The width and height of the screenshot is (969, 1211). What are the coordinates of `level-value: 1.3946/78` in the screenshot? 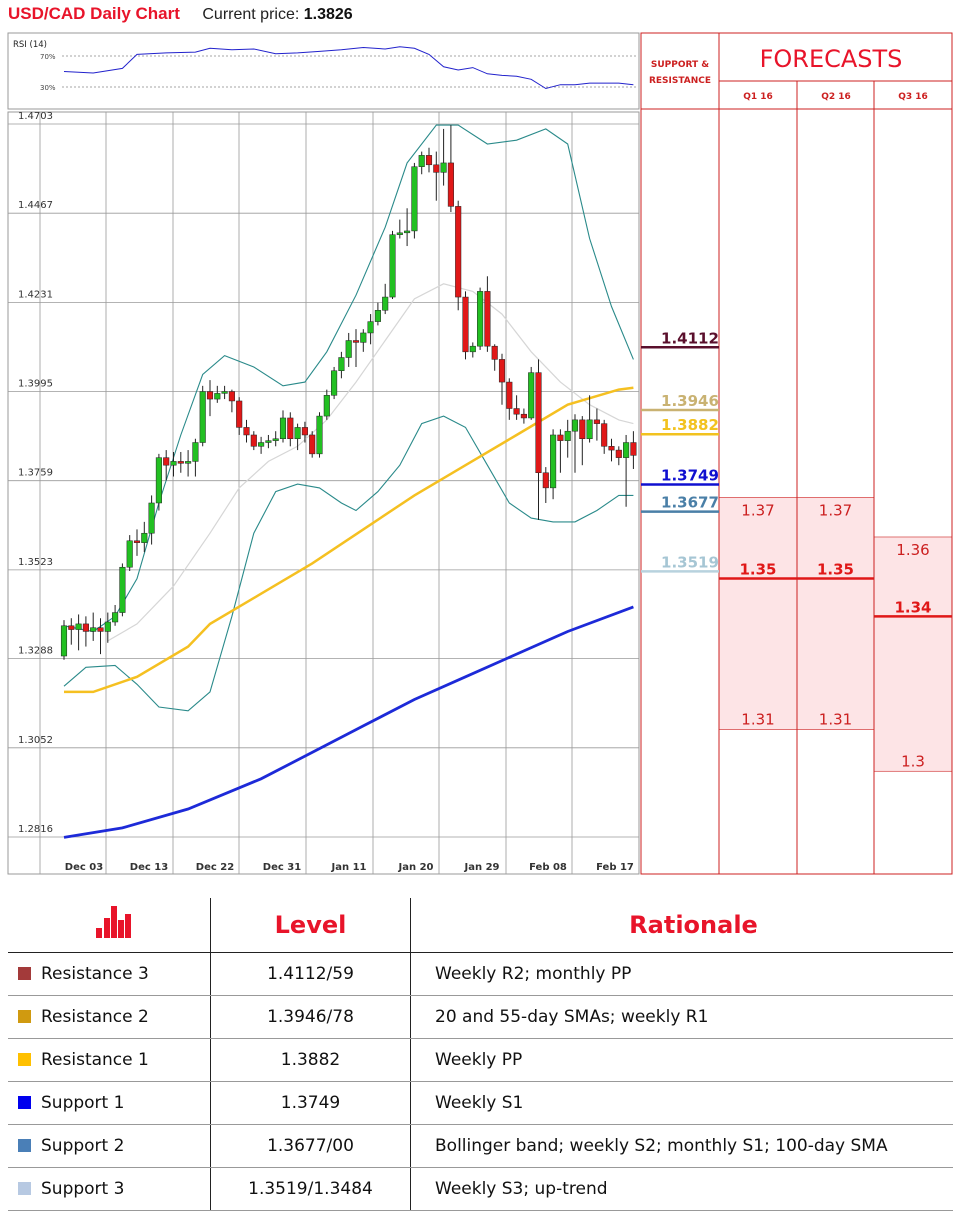 It's located at (310, 1017).